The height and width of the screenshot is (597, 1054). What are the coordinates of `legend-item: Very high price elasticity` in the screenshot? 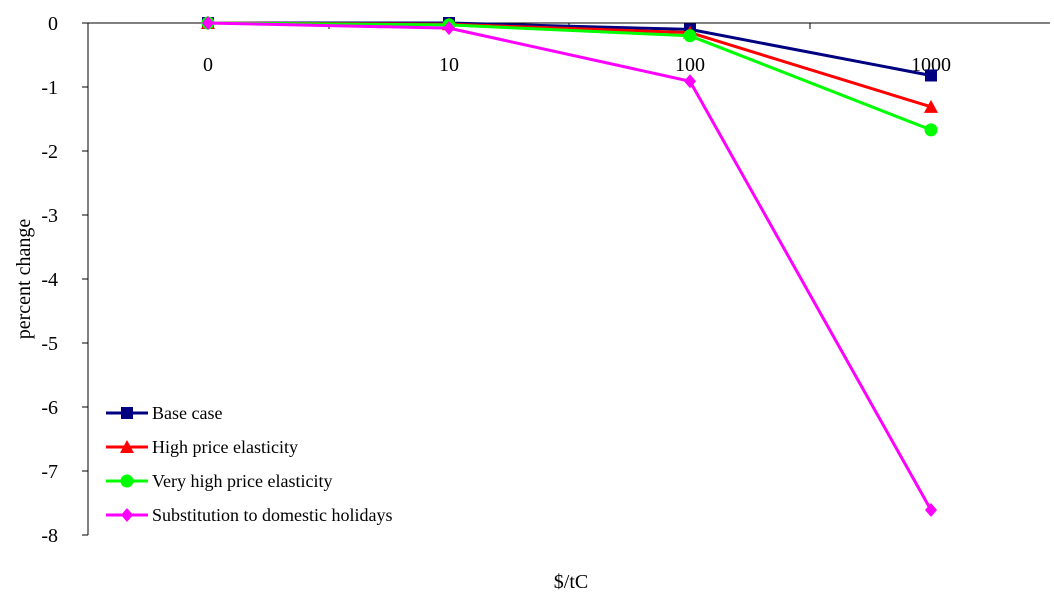 It's located at (219, 481).